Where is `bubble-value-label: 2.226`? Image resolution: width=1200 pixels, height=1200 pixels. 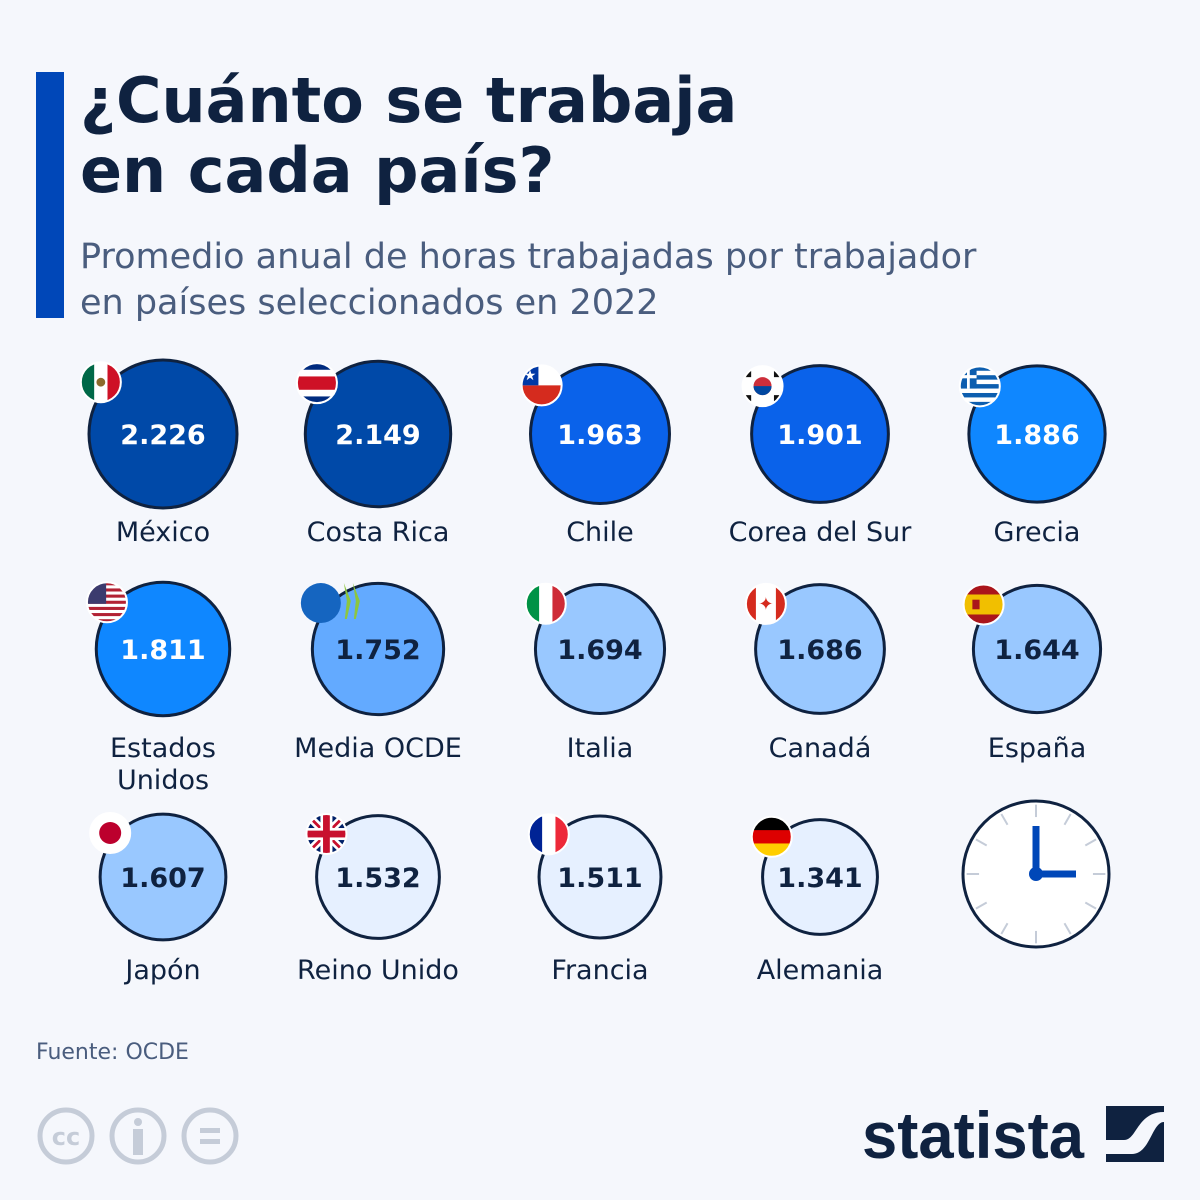 bubble-value-label: 2.226 is located at coordinates (162, 435).